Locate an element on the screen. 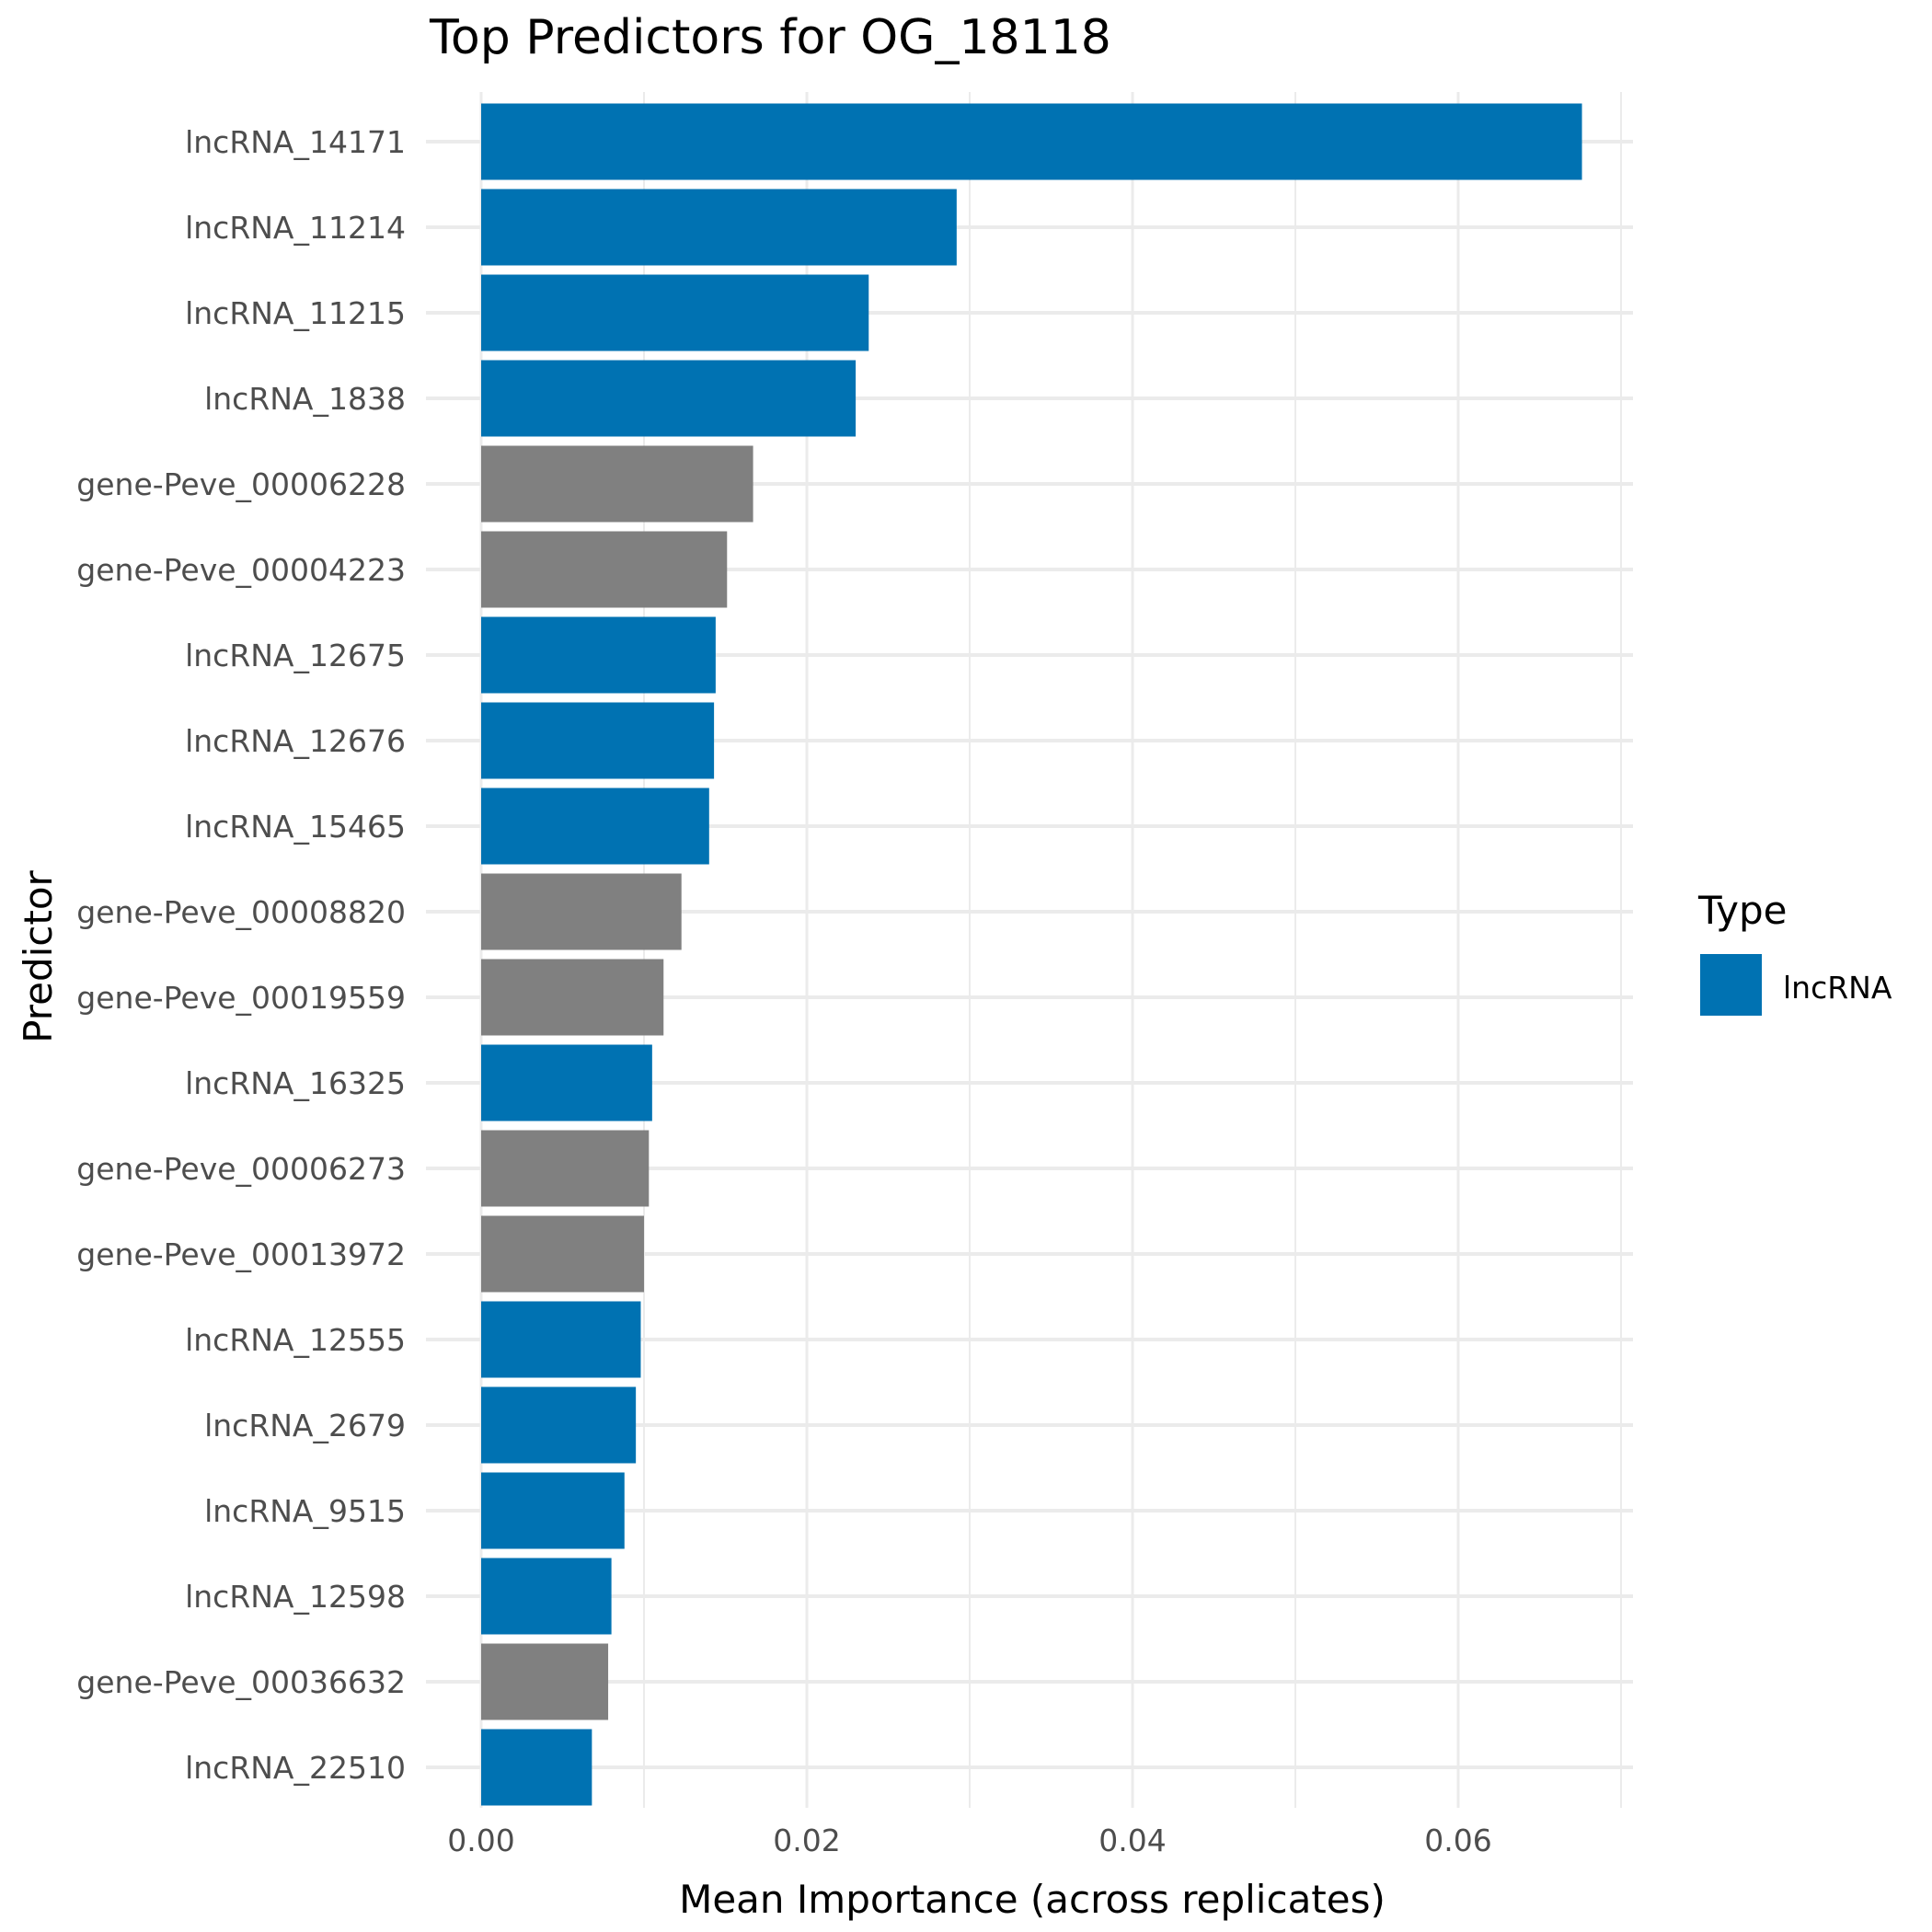  x-tick-label: 0.06 is located at coordinates (1457, 1840).